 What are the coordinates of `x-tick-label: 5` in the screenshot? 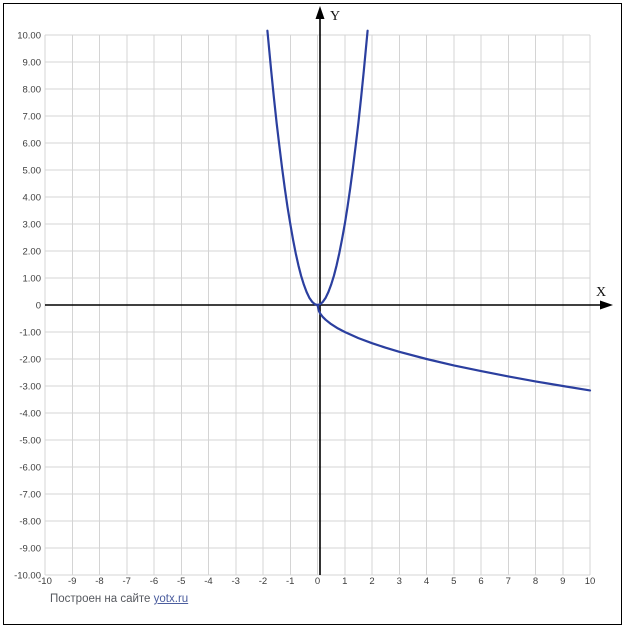 It's located at (453, 581).